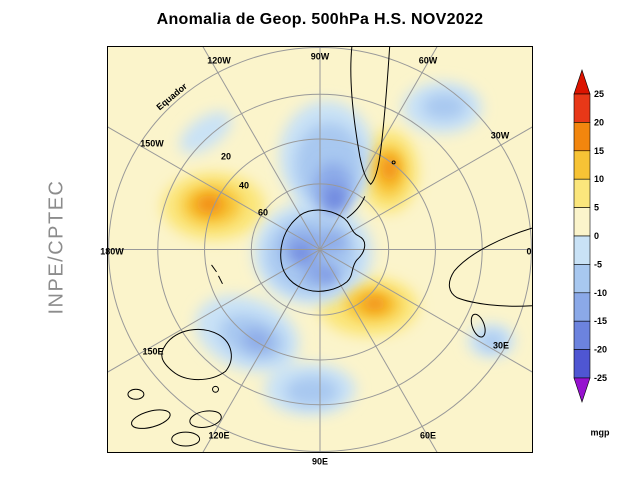 This screenshot has width=640, height=494. What do you see at coordinates (582, 82) in the screenshot?
I see `colorbar-arrow-over` at bounding box center [582, 82].